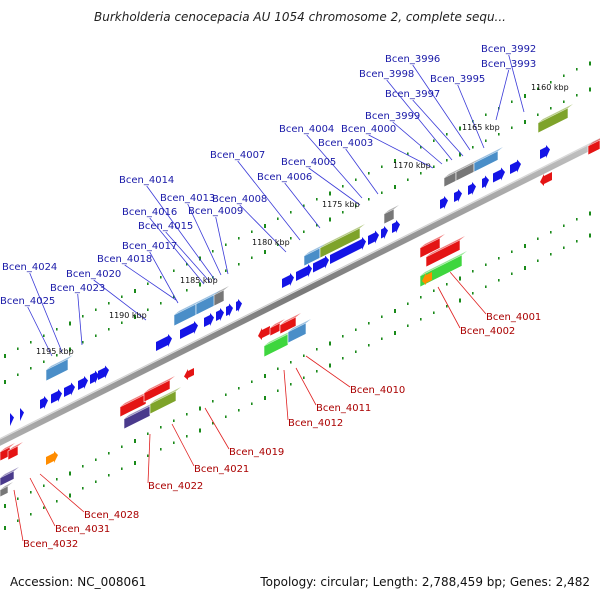 The width and height of the screenshot is (600, 600). Describe the element at coordinates (343, 408) in the screenshot. I see `lower-gene-label: Bcen_4011` at that location.